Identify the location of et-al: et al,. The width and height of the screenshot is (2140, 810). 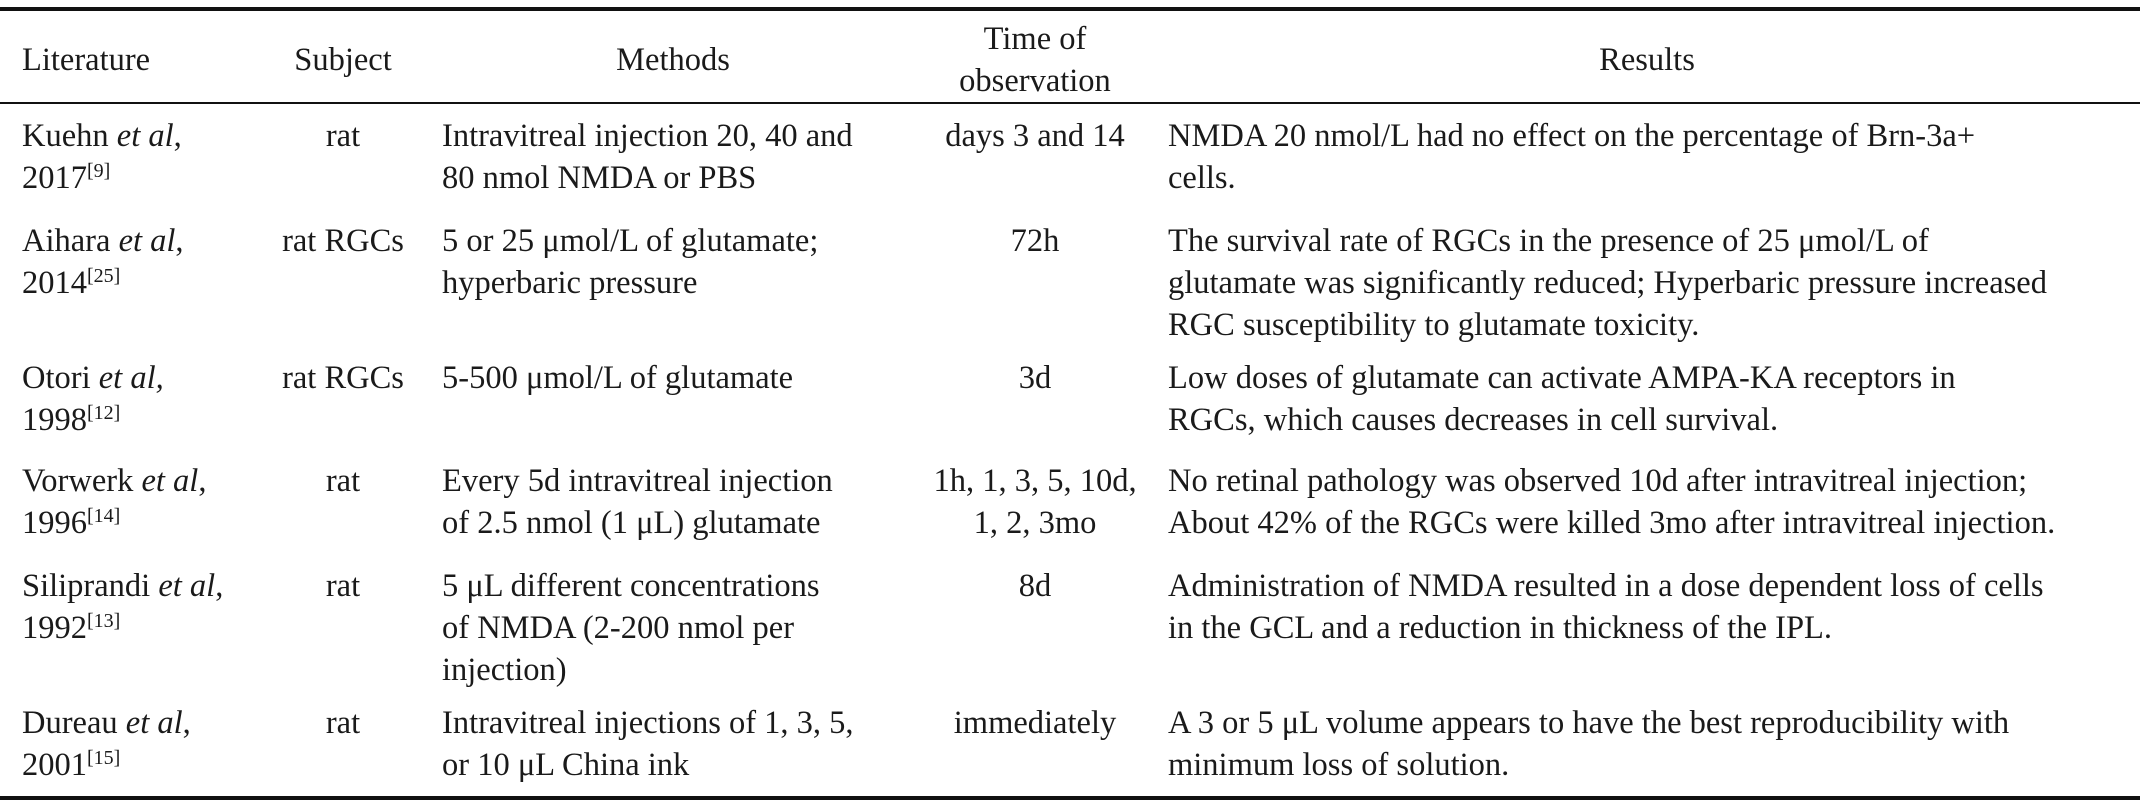
(131, 378).